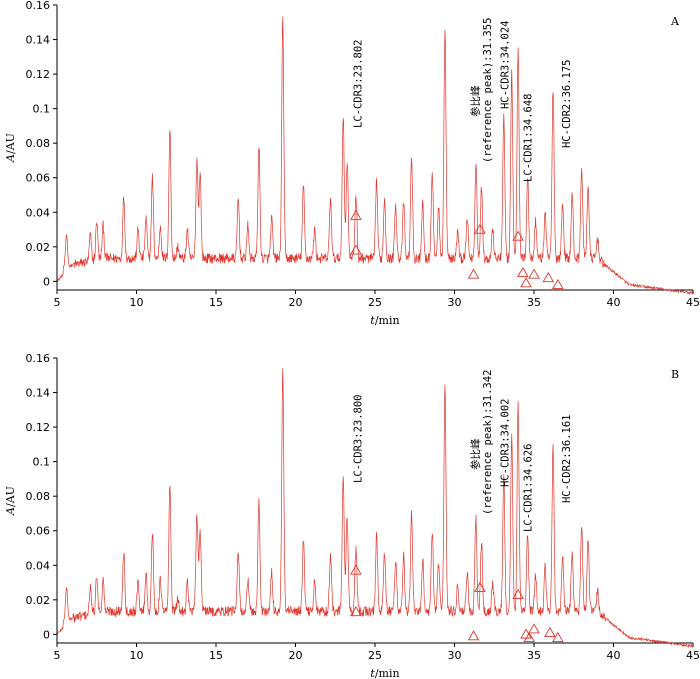 The width and height of the screenshot is (700, 679). I want to click on peak-annotation: HC-CDR3:34.024, so click(506, 64).